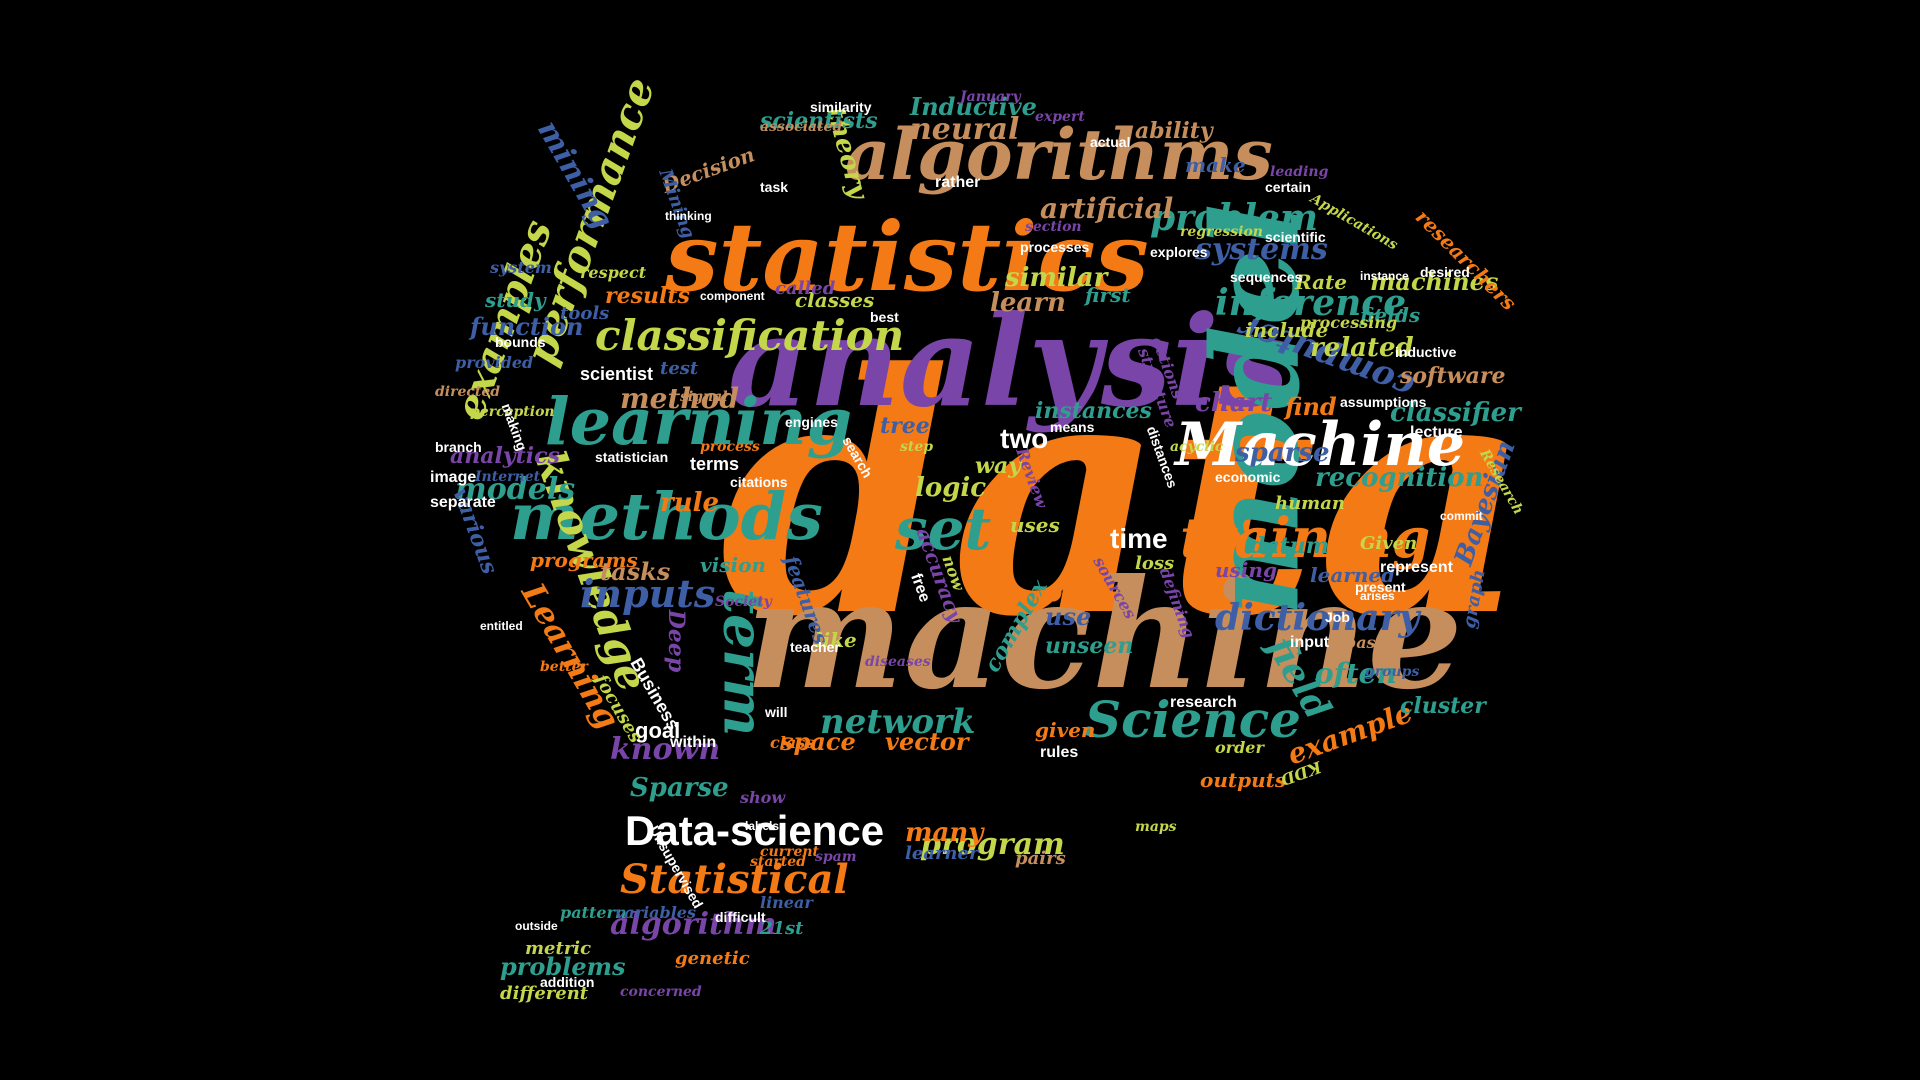  I want to click on word-difficult: difficult, so click(740, 917).